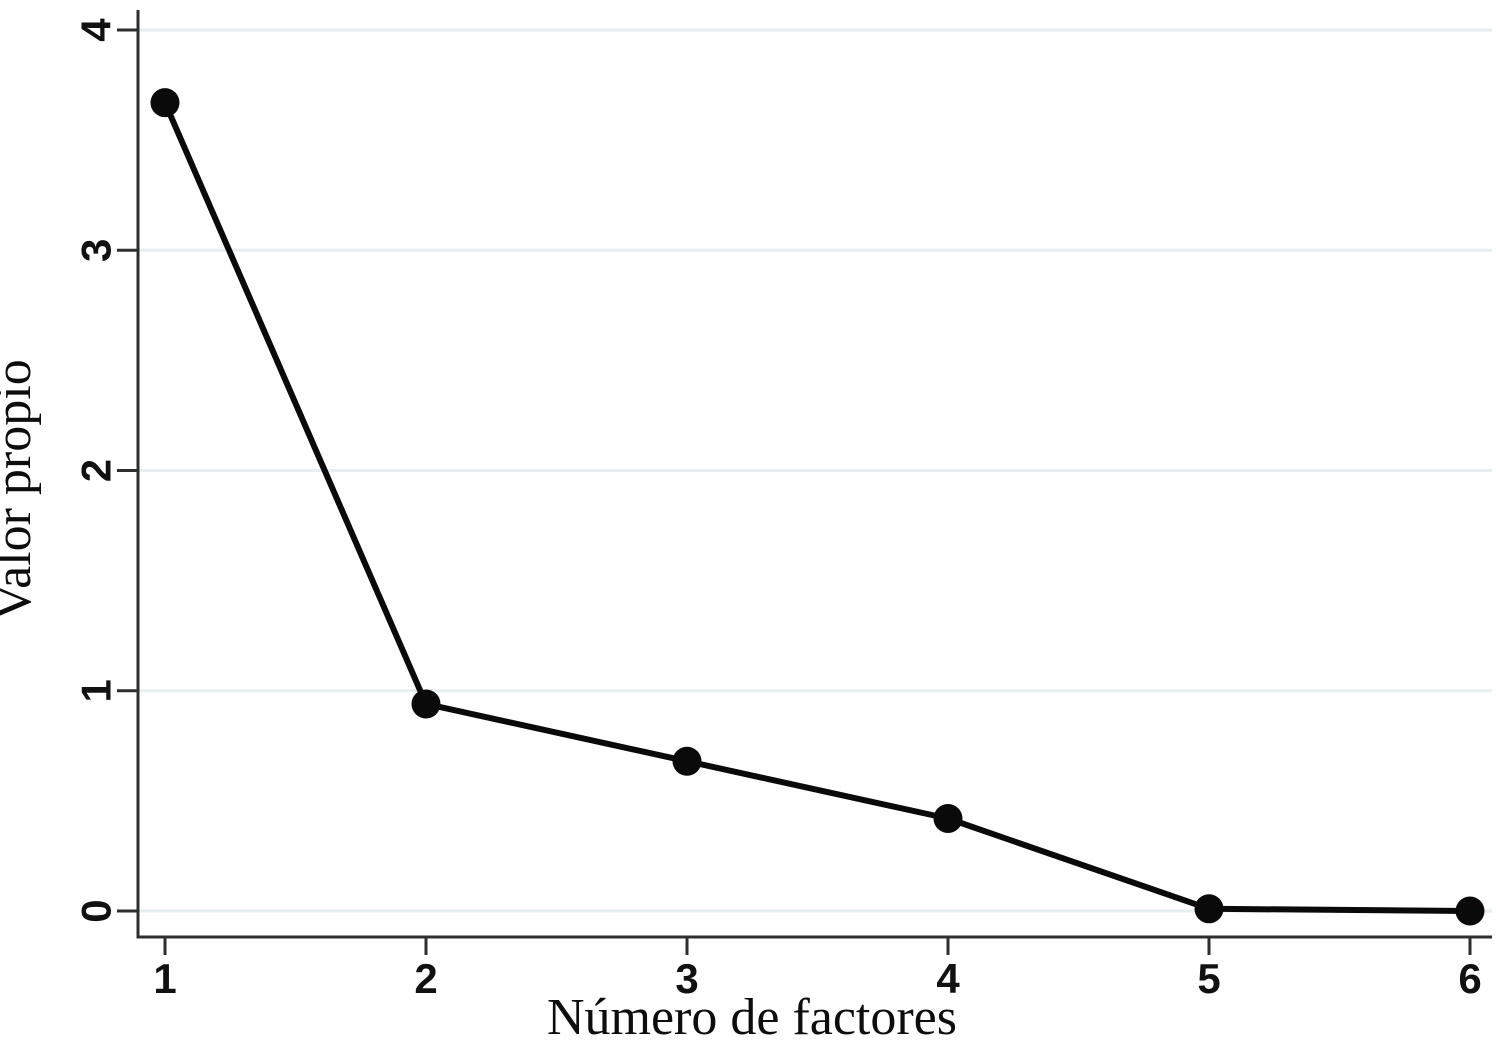 The width and height of the screenshot is (1500, 1044). Describe the element at coordinates (752, 1016) in the screenshot. I see `x-axis-title: Número de factores` at that location.